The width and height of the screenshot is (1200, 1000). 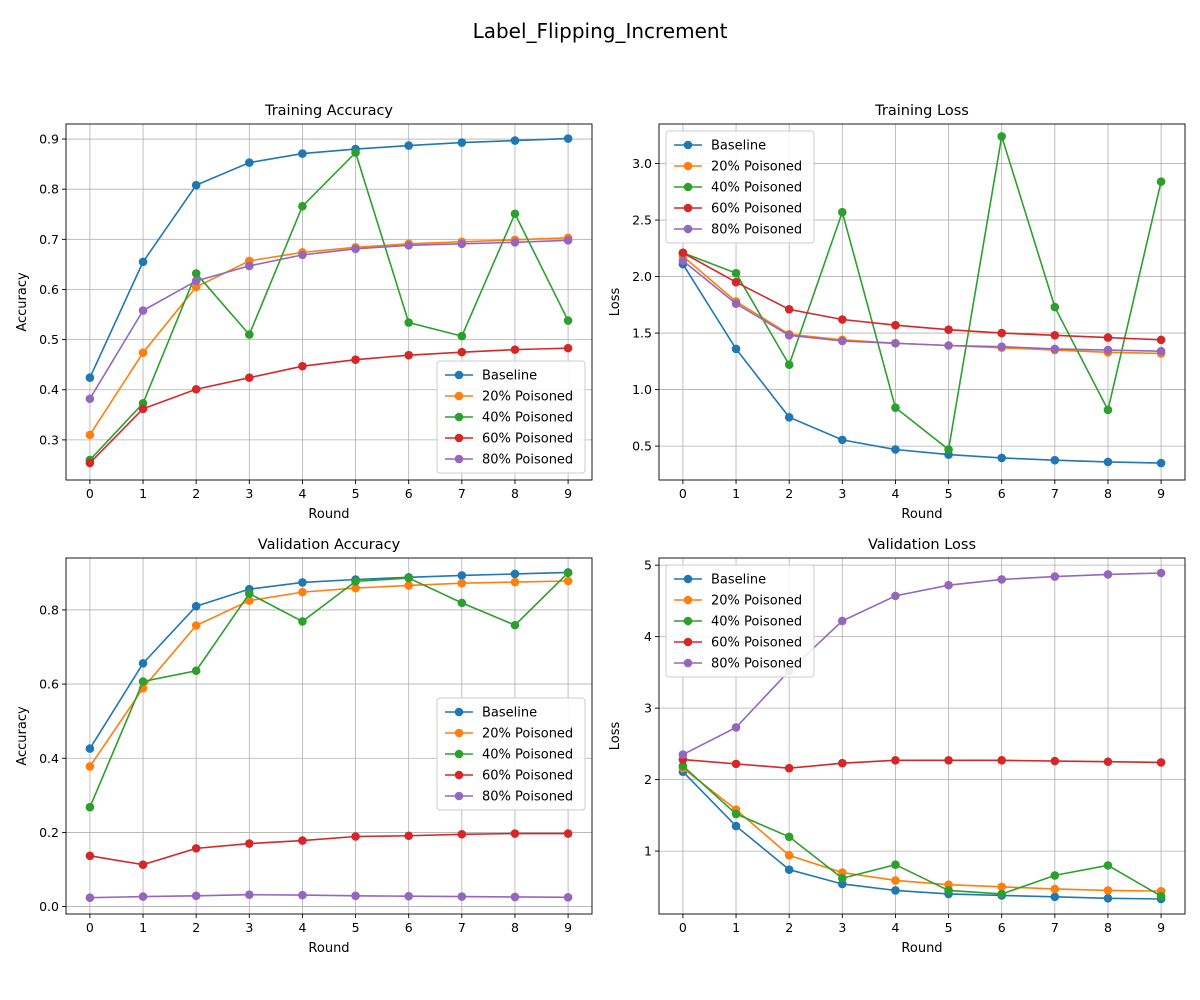 I want to click on training-loss-x-tick-label: 4, so click(x=895, y=493).